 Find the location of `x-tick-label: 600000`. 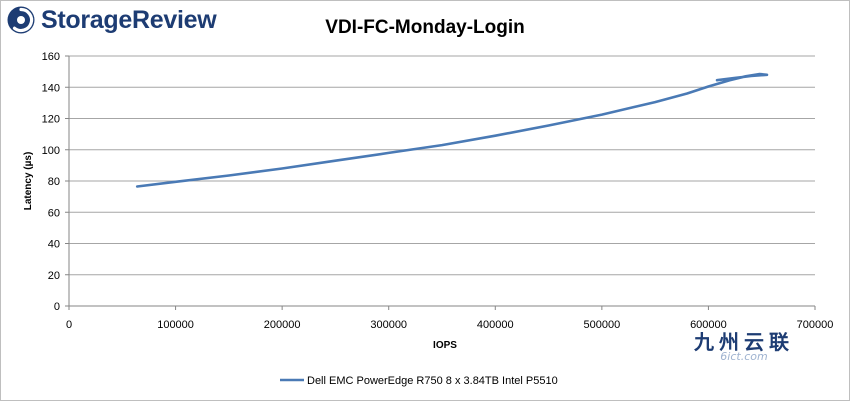

x-tick-label: 600000 is located at coordinates (708, 325).